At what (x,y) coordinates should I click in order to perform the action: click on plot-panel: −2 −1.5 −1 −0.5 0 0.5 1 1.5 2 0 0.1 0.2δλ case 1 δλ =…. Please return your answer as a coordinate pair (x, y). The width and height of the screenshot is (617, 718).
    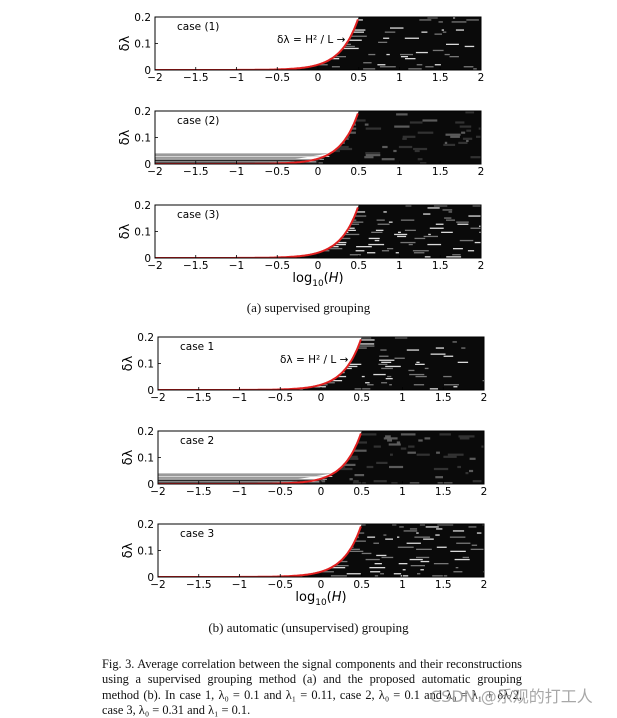
    Looking at the image, I should click on (304, 368).